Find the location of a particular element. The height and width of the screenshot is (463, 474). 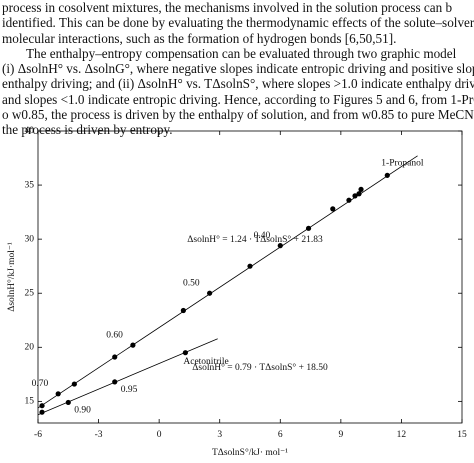

point-label: 0.95 is located at coordinates (129, 390).